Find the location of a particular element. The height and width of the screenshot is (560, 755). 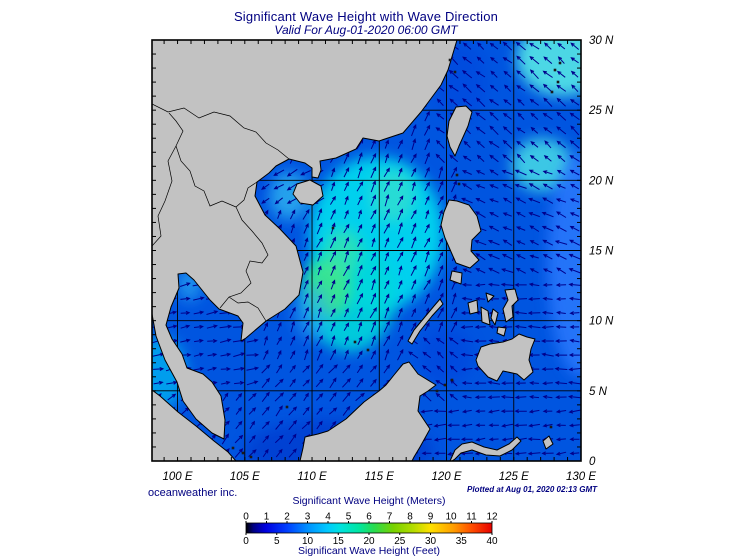

svg-text: 125 E is located at coordinates (514, 477).